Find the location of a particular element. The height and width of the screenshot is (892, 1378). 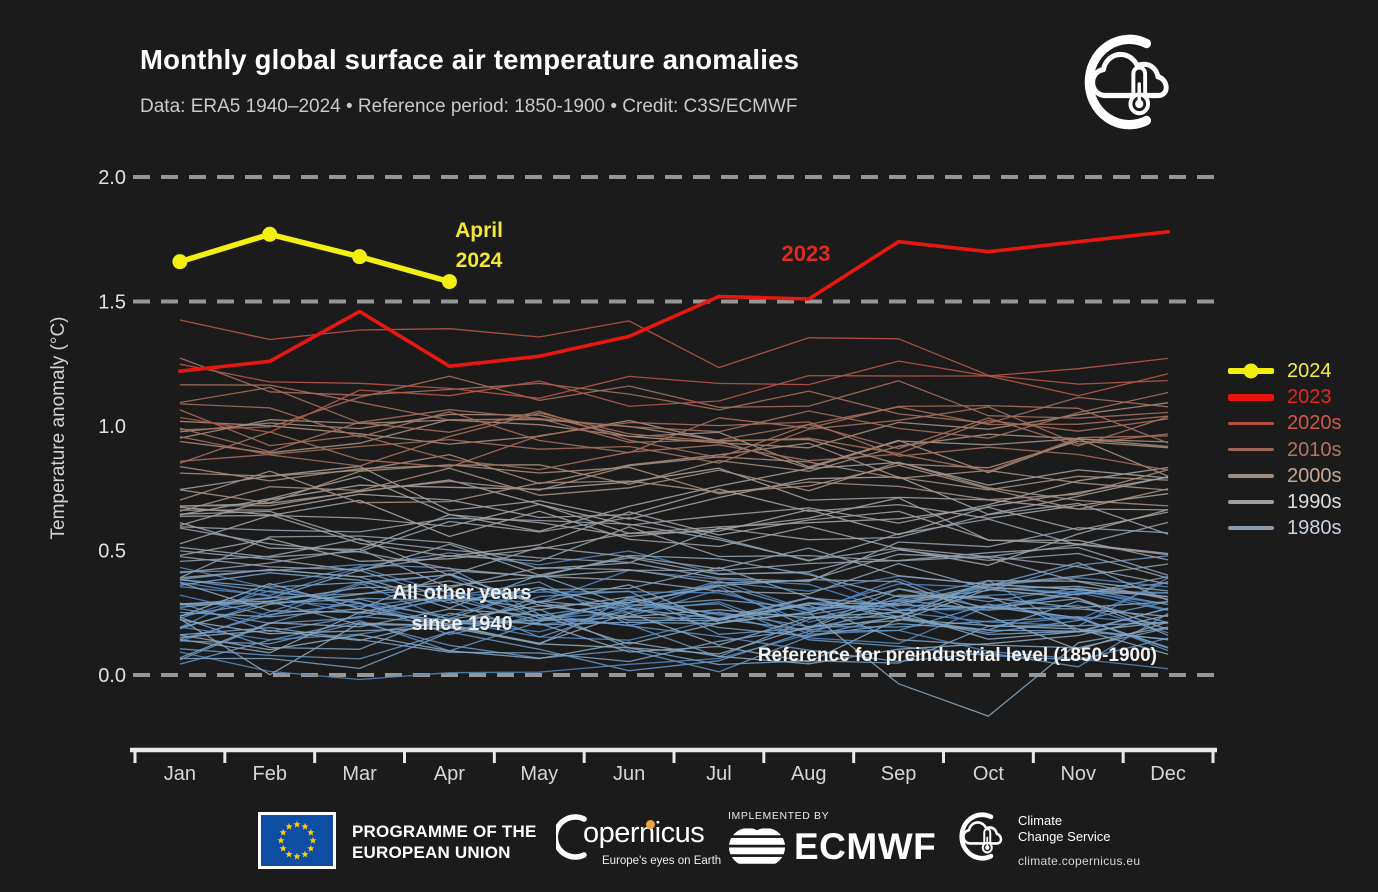

eu-flag-stars is located at coordinates (297, 840).